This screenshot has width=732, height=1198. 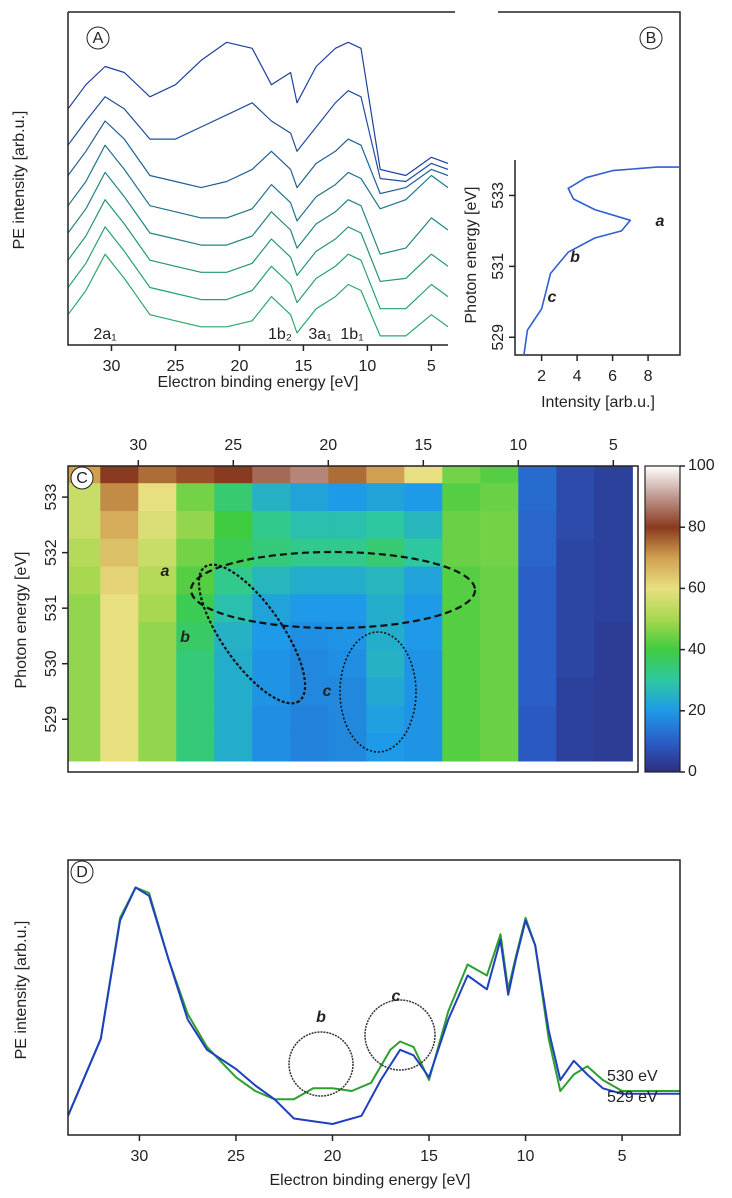 I want to click on panel-label: D, so click(x=82, y=872).